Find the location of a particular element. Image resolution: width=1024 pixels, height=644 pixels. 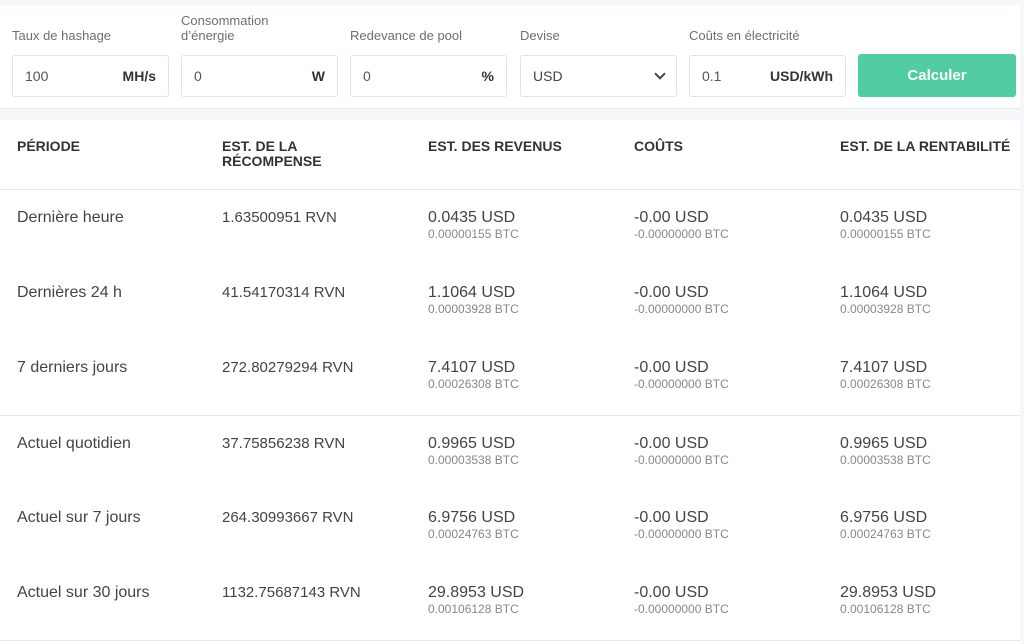

reward-cell: 41.54170314 RVN is located at coordinates (284, 292).